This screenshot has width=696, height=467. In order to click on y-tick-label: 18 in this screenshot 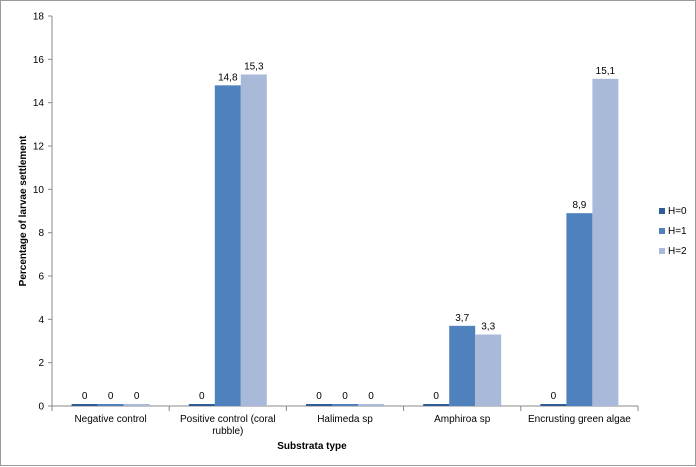, I will do `click(39, 17)`.